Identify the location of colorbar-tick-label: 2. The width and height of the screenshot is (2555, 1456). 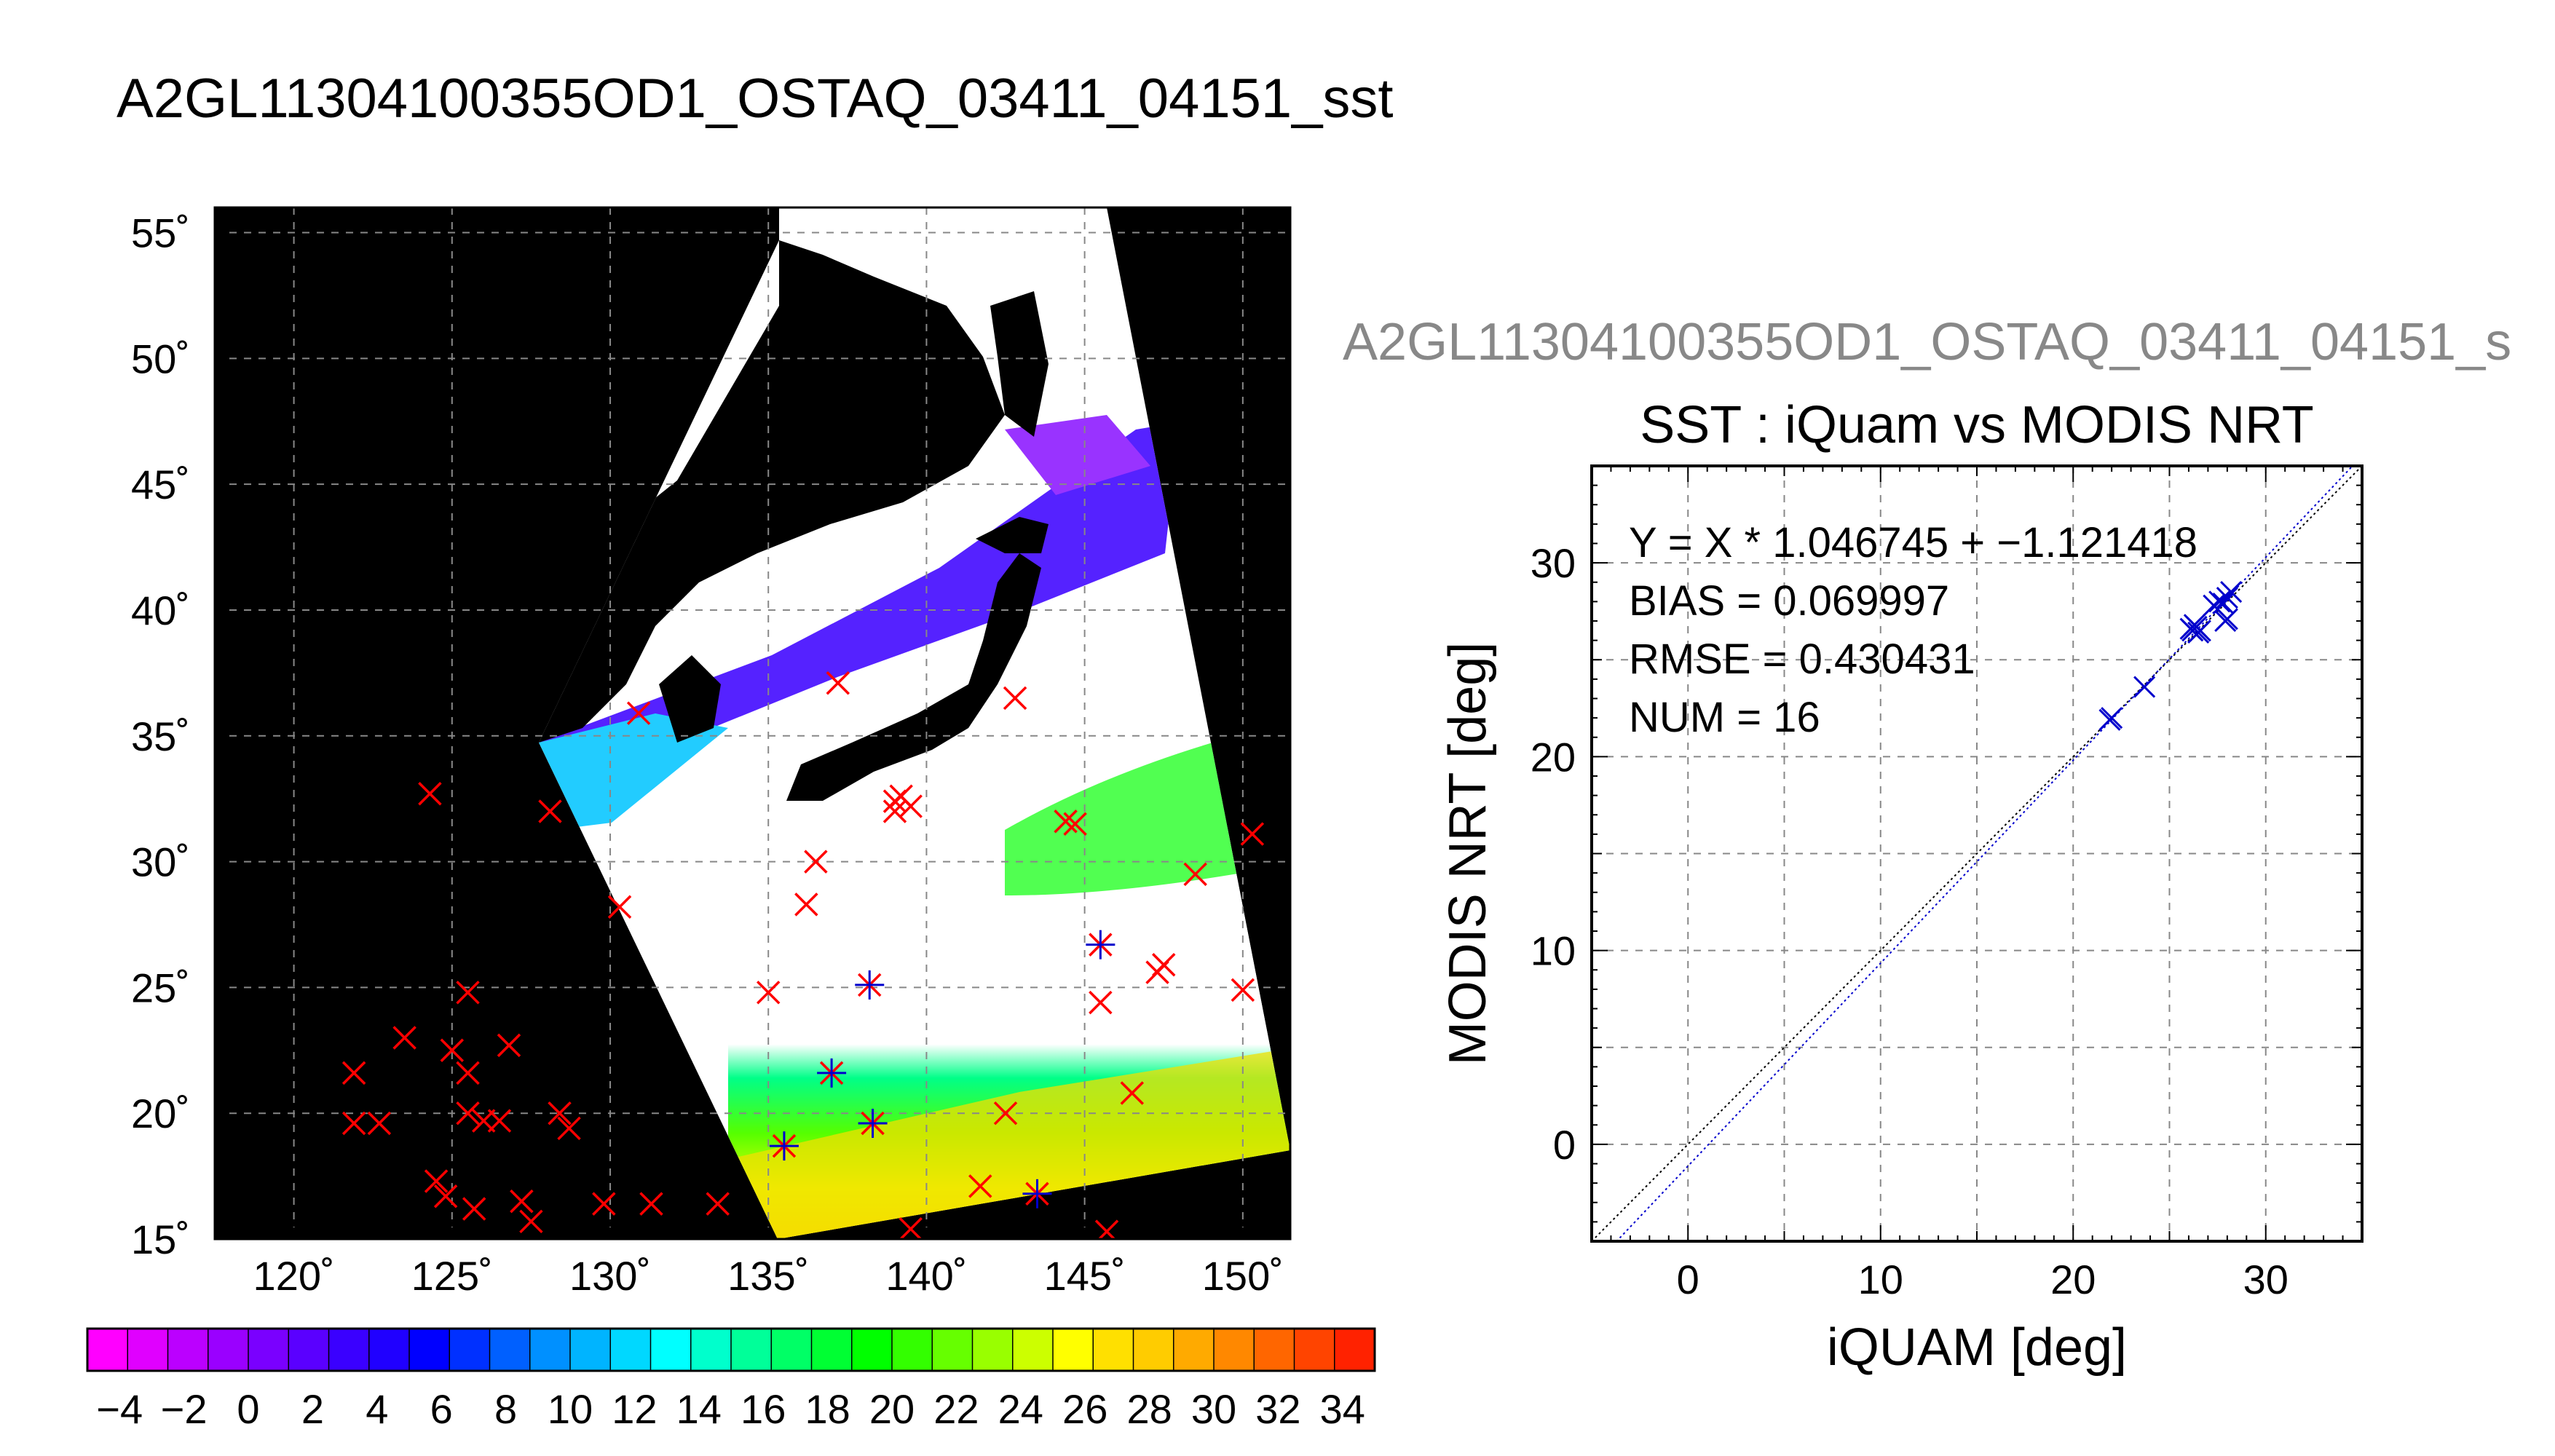
(312, 1409).